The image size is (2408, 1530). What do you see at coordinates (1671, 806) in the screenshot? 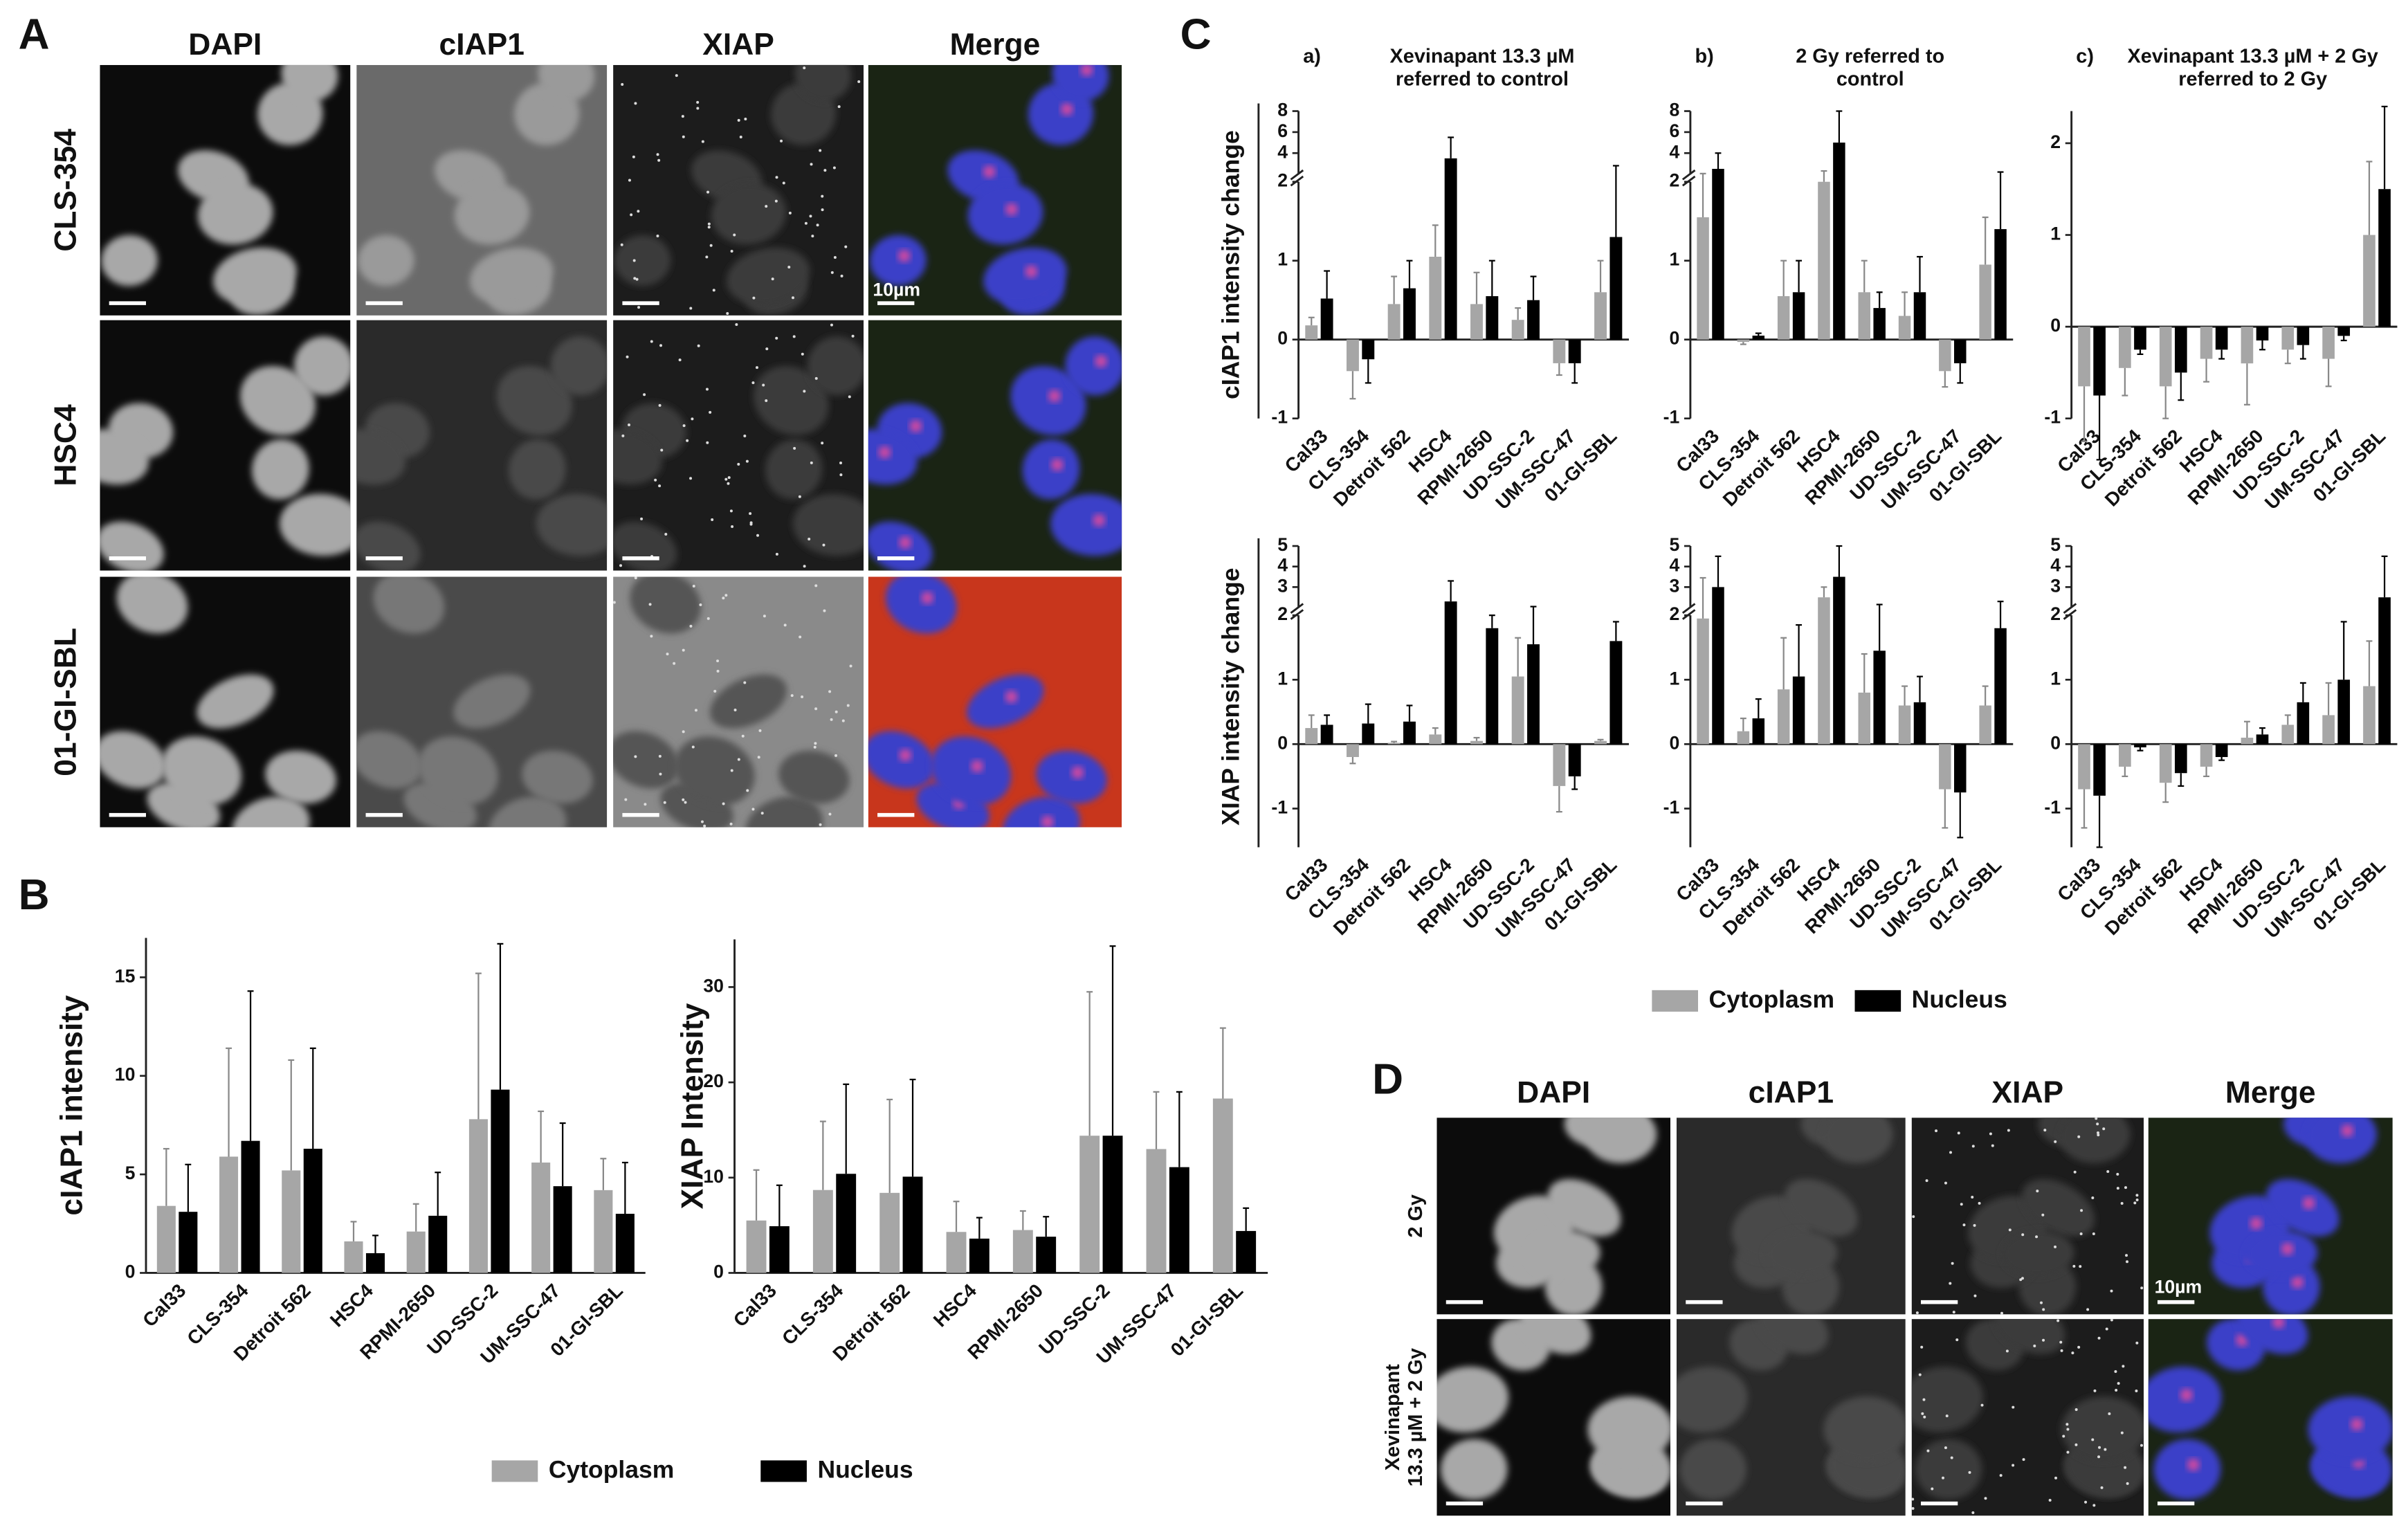
I see `y-tick-label: -1` at bounding box center [1671, 806].